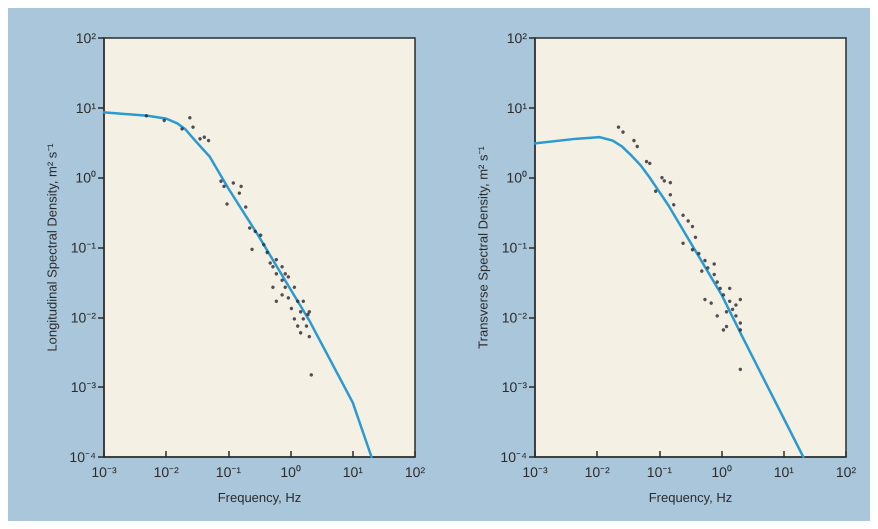 This screenshot has height=529, width=878. I want to click on y-axis-title: Longitudinal Spectral Density, m² s⁻¹, so click(52, 247).